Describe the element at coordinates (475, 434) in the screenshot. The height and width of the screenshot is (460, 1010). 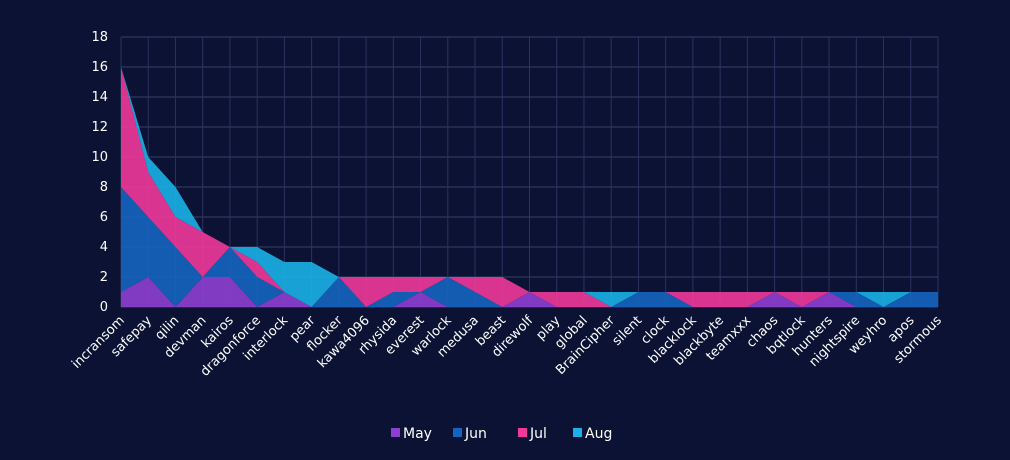
I see `legend-label-jun: Jun` at that location.